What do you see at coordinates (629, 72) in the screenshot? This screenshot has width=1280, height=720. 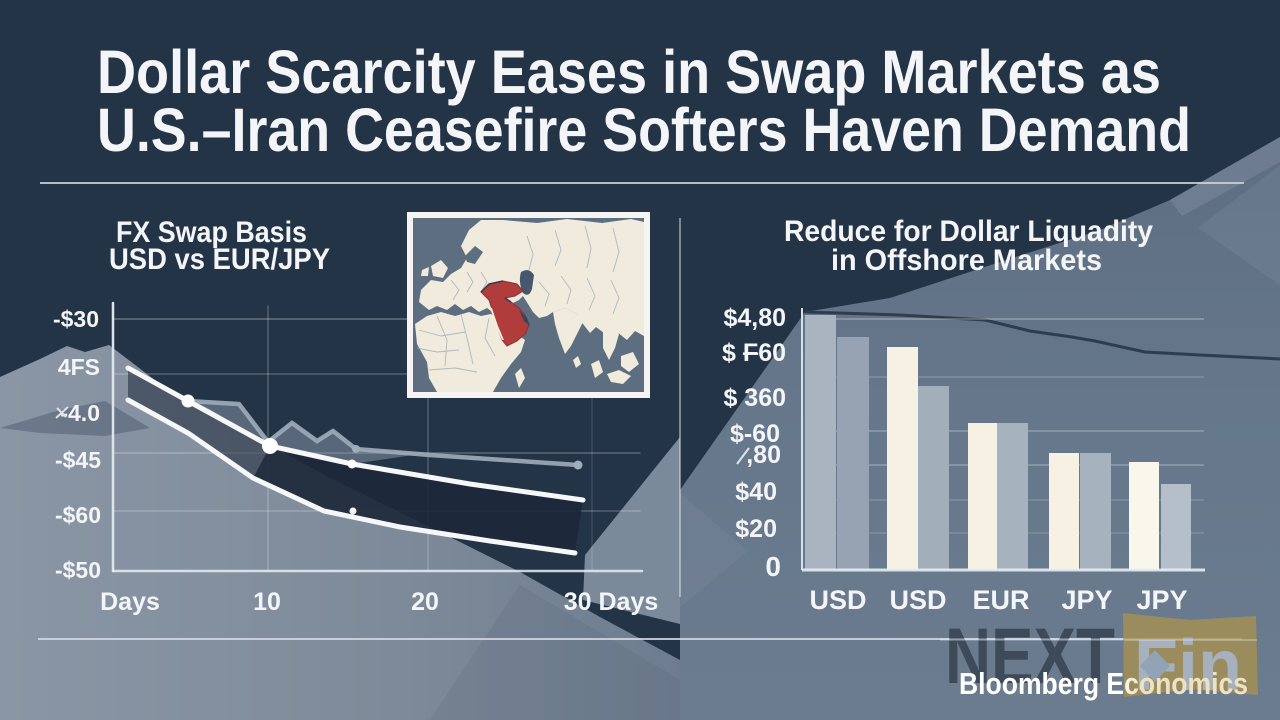 I see `svg-text:Dollar Scarcity Eases in Swap: Dollar Scarcity Eases in Swap Markets as` at bounding box center [629, 72].